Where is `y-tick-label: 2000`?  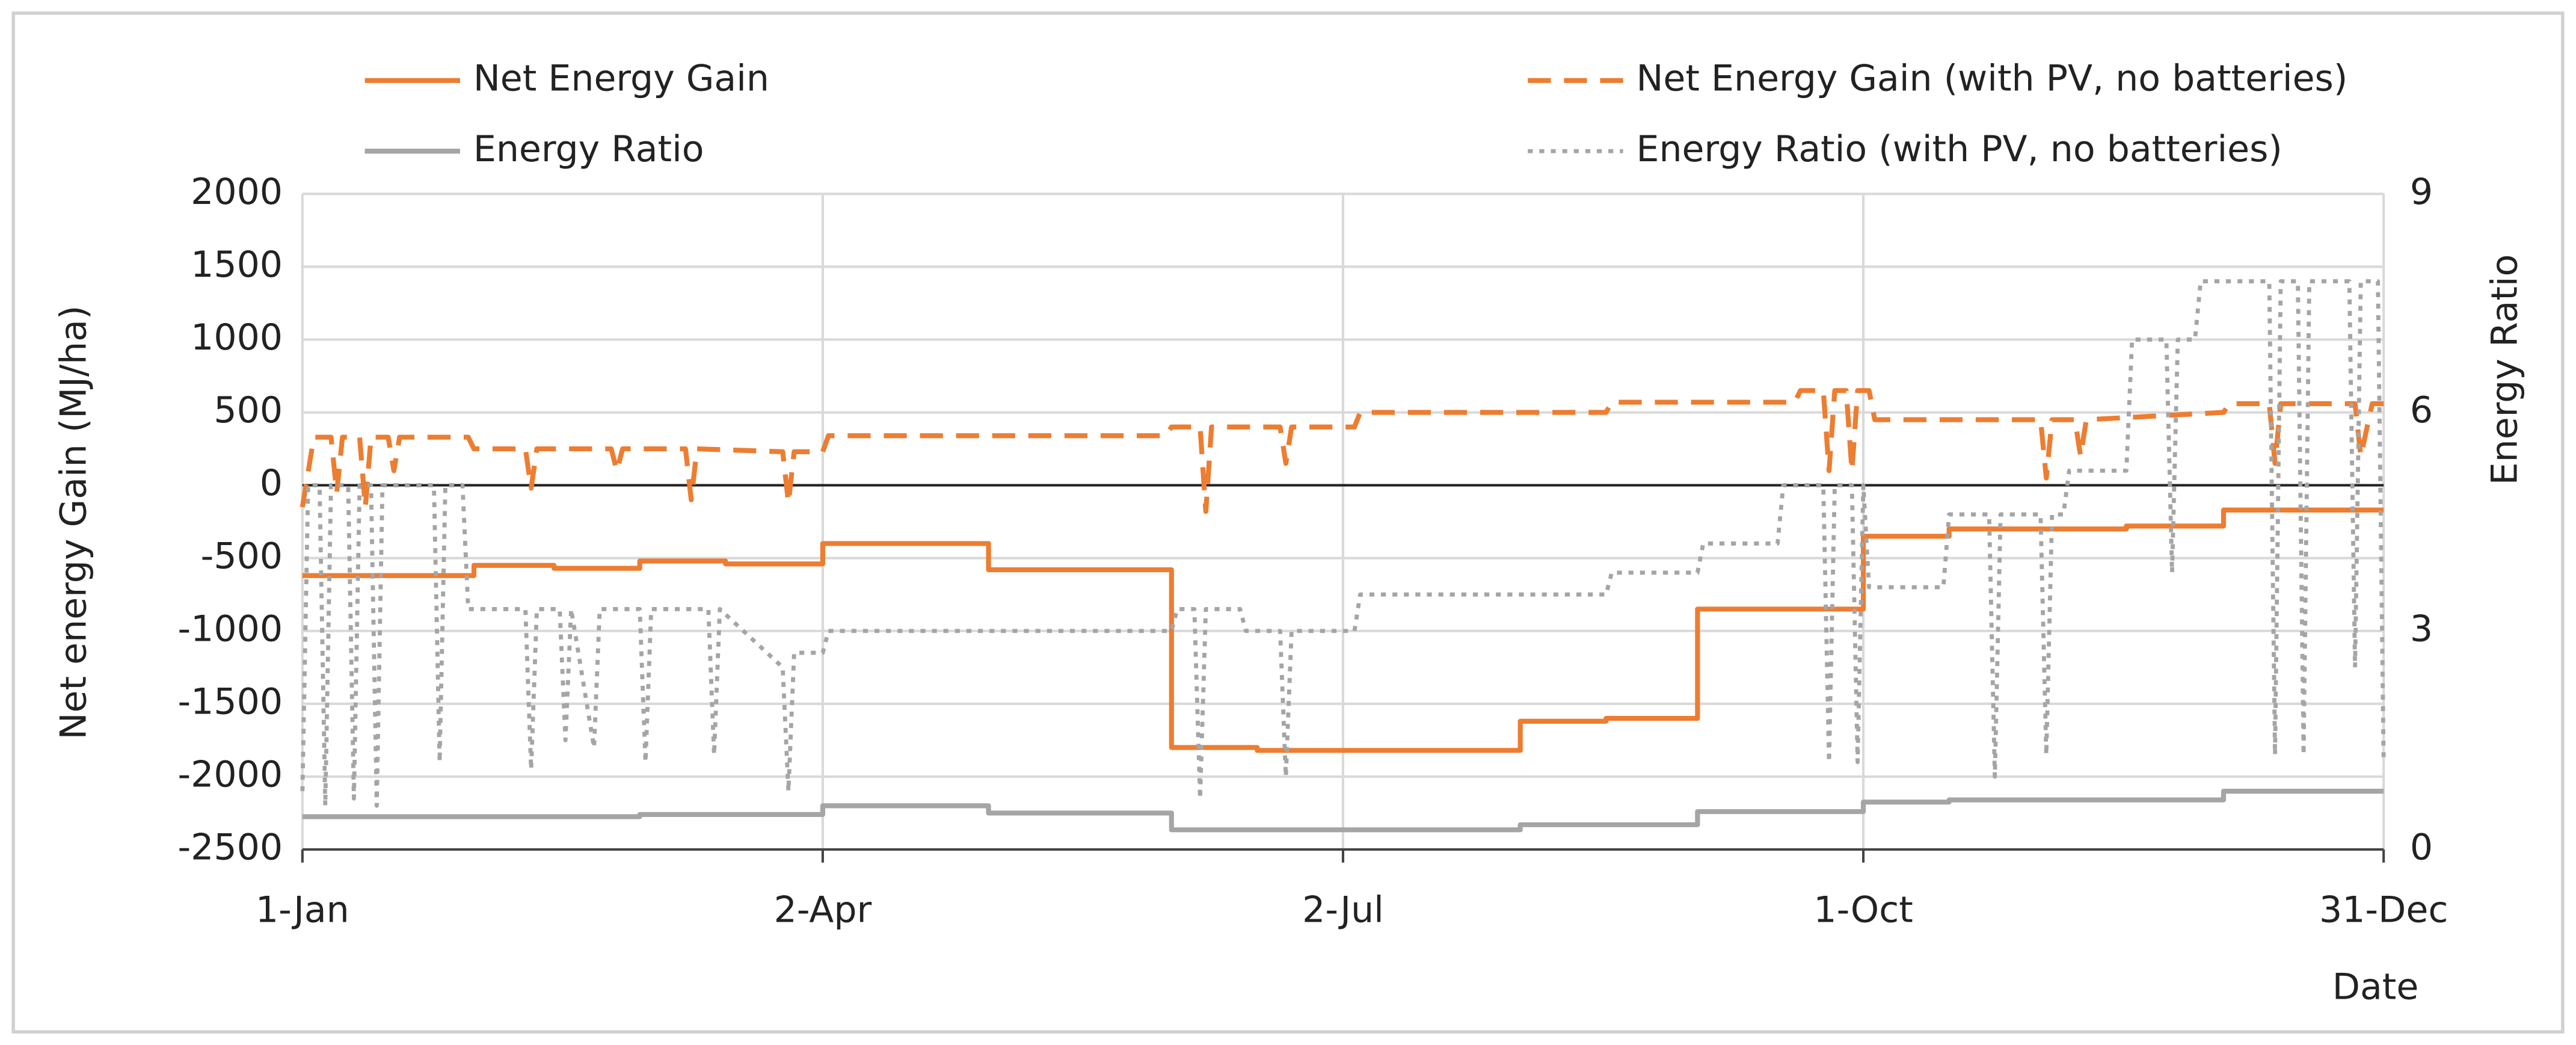
y-tick-label: 2000 is located at coordinates (237, 192).